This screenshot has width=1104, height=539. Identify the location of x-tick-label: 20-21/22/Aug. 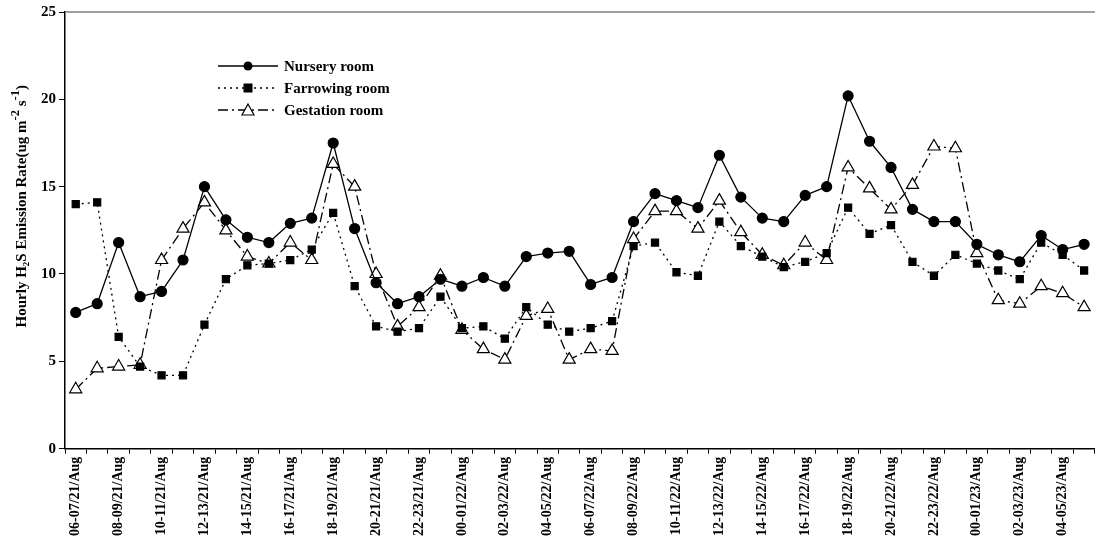
(890, 496).